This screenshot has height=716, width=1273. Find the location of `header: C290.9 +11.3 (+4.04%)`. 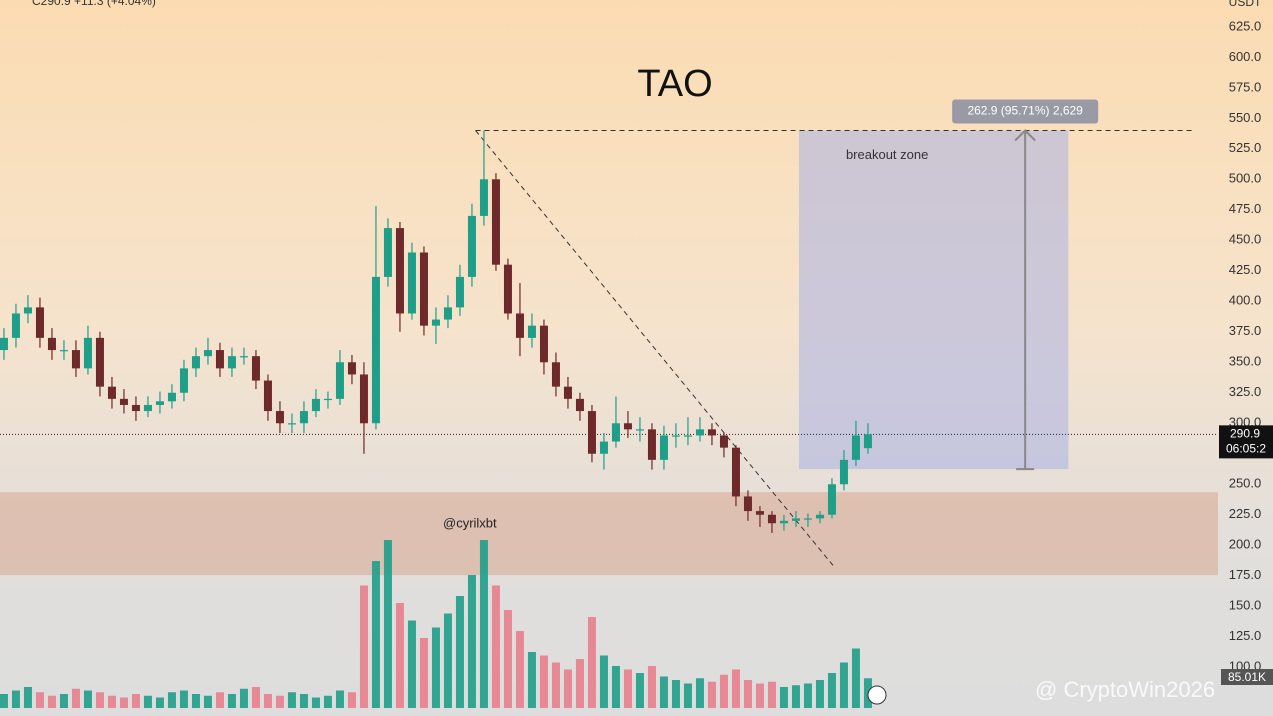

header: C290.9 +11.3 (+4.04%) is located at coordinates (94, 4).